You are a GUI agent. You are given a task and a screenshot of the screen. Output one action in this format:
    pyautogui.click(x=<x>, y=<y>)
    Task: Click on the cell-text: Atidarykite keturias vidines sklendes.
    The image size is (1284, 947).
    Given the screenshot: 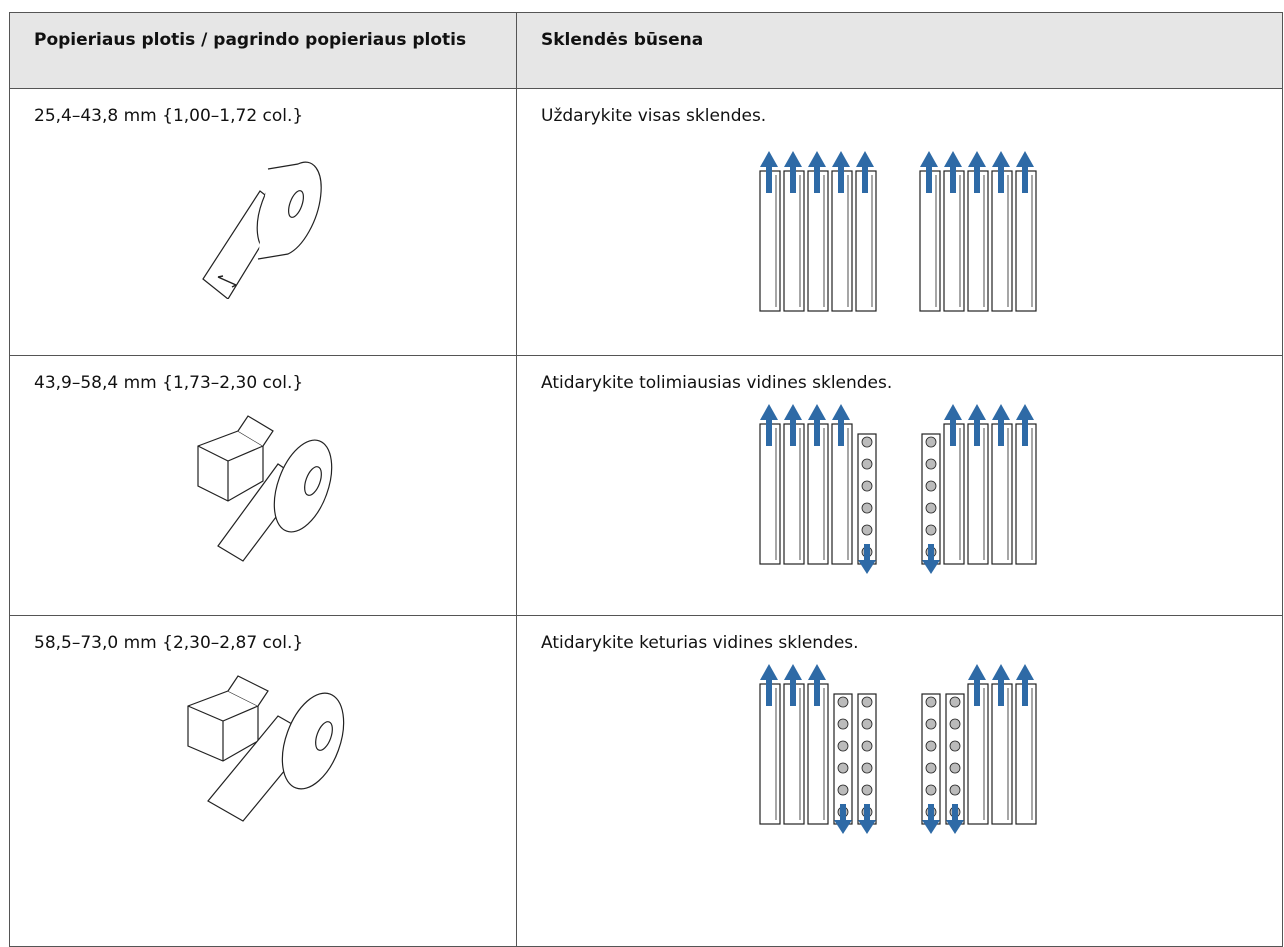 What is the action you would take?
    pyautogui.click(x=700, y=643)
    